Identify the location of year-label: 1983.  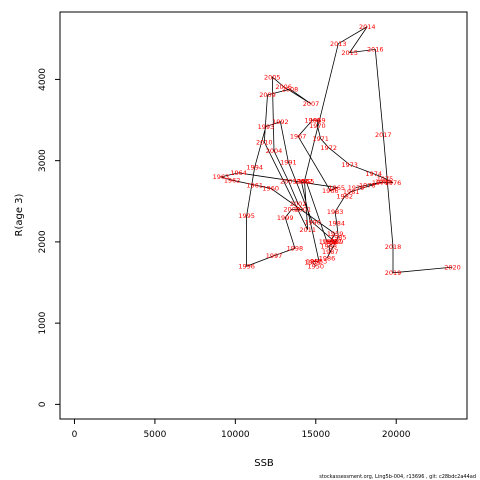
(335, 212).